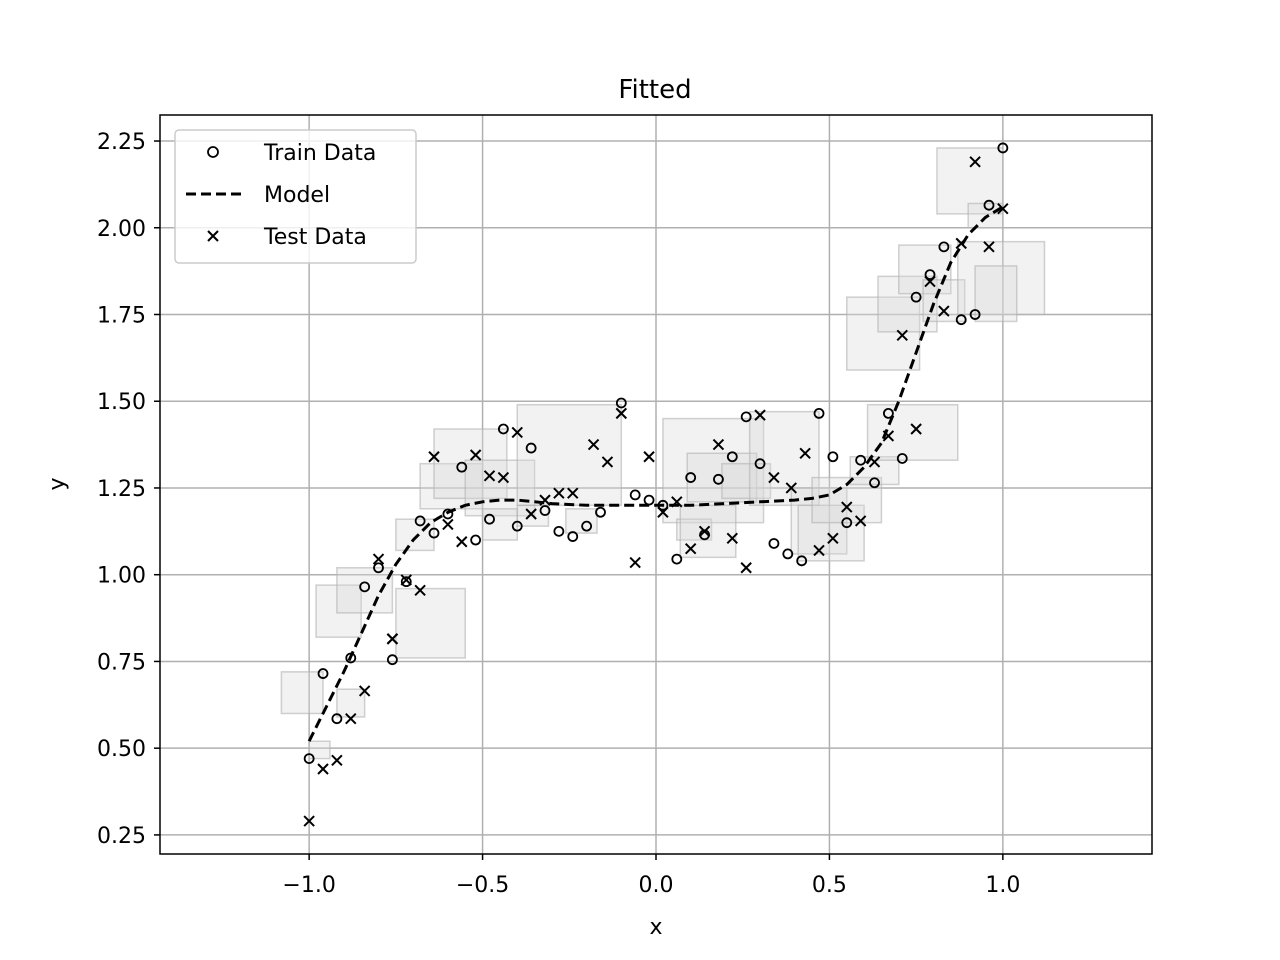 Image resolution: width=1280 pixels, height=960 pixels. I want to click on chart-title: Fitted, so click(654, 90).